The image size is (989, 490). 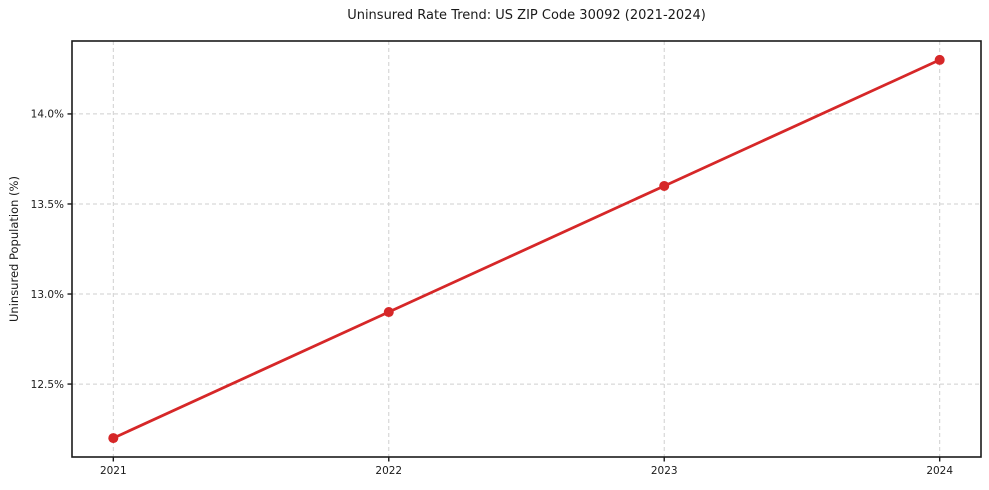 I want to click on x-tick-label: 2024, so click(x=939, y=471).